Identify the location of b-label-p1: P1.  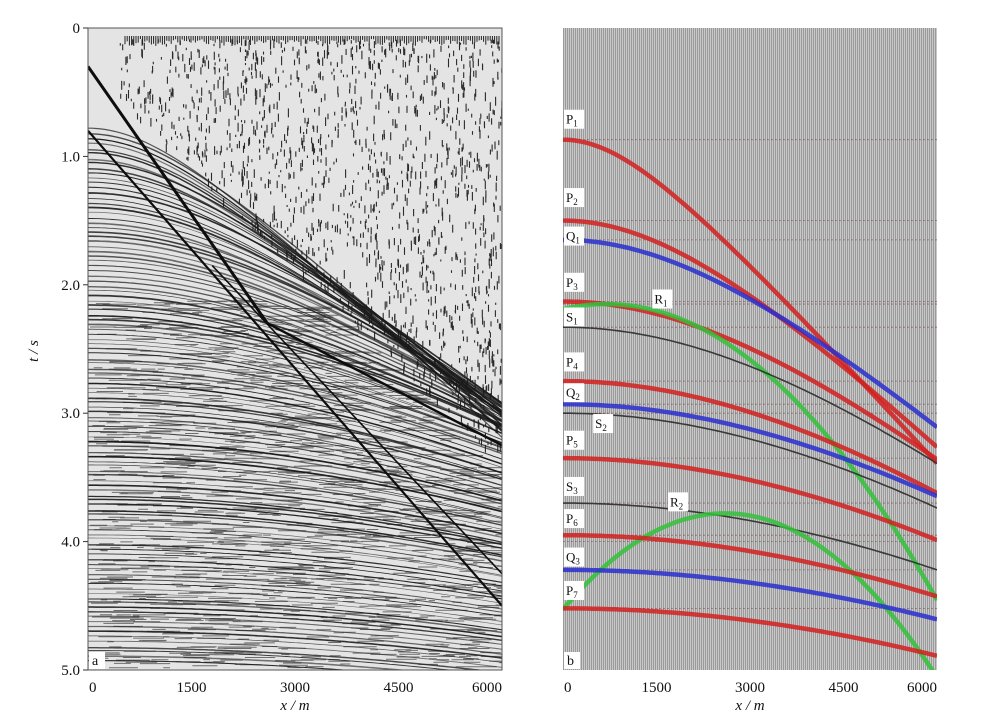
(572, 120).